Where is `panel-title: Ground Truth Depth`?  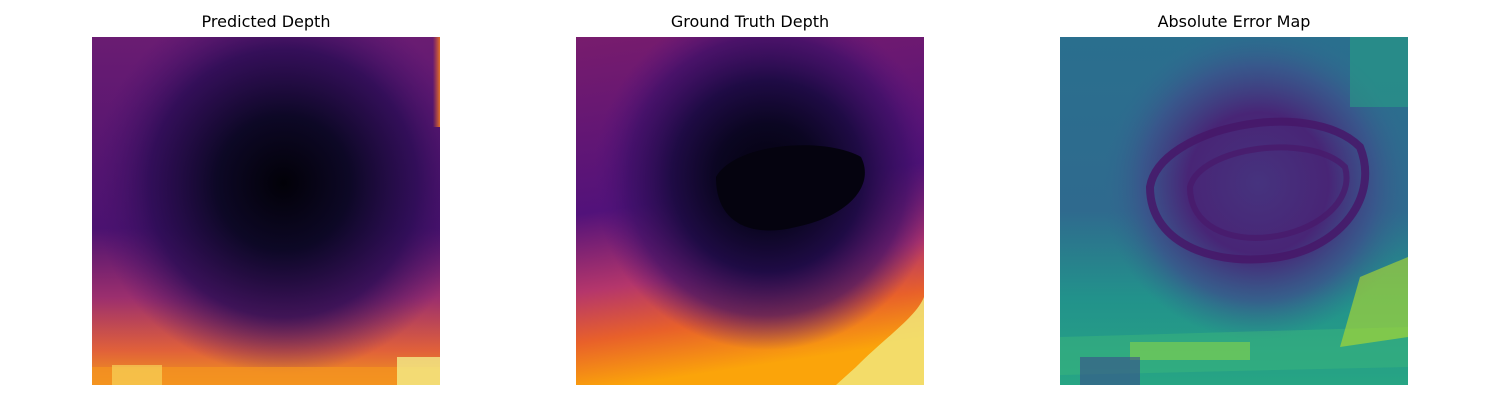
panel-title: Ground Truth Depth is located at coordinates (750, 21).